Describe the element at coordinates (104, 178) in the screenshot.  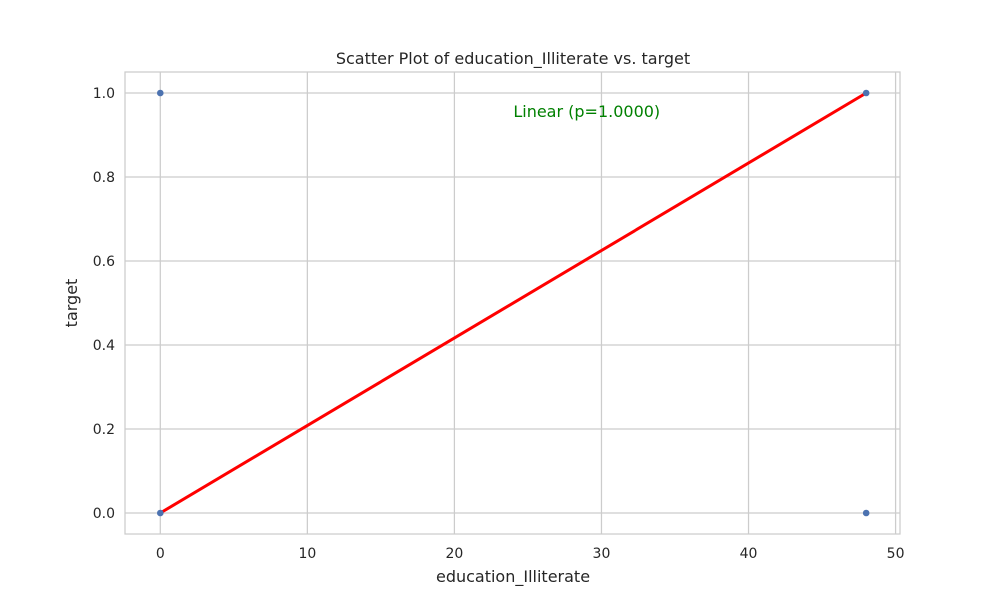
I see `y-tick-label: 0.8` at that location.